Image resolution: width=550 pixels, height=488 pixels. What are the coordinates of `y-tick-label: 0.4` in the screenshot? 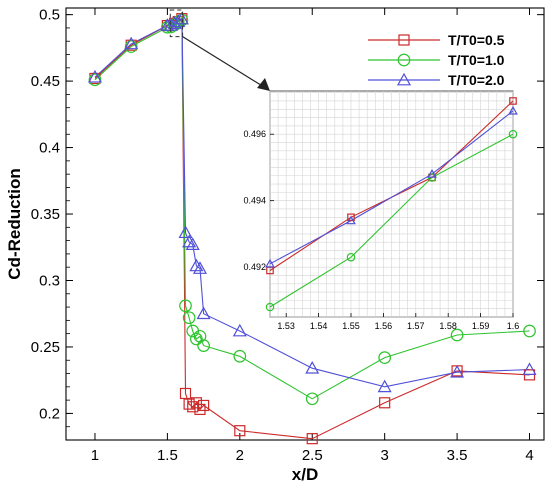 It's located at (49, 148).